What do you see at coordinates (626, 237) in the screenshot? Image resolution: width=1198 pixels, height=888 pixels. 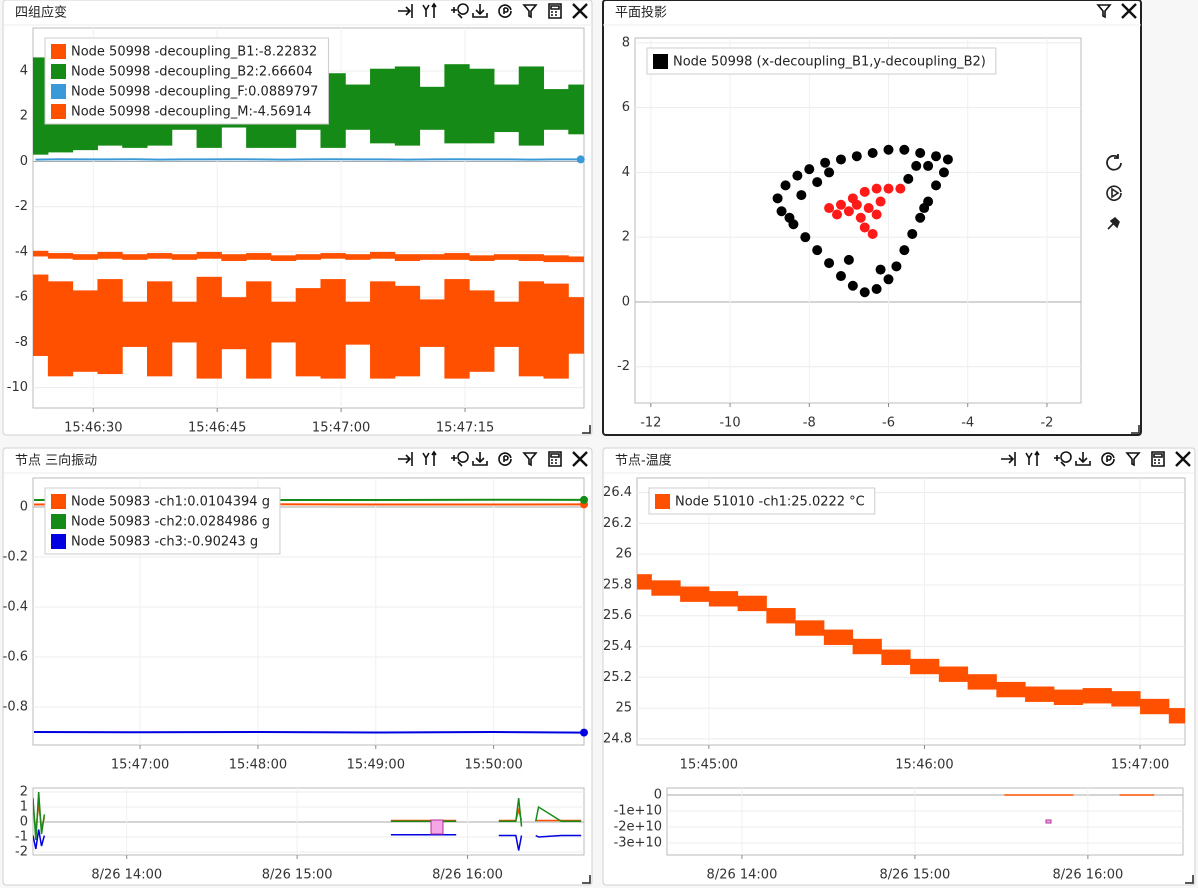 I see `y-tick-label: 2` at bounding box center [626, 237].